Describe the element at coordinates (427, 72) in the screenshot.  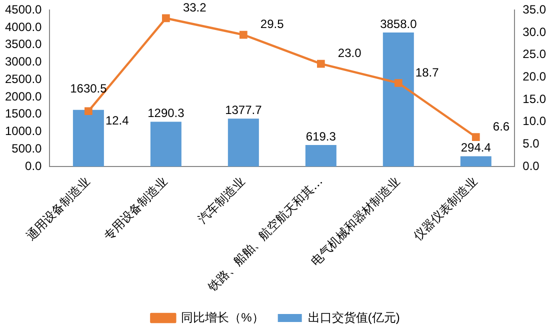
I see `data-label: 18.7` at that location.